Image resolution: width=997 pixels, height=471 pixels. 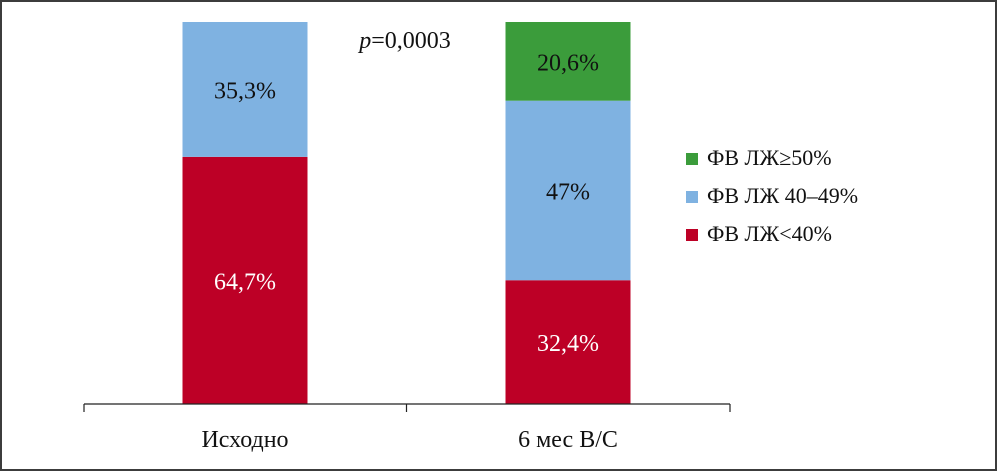 What do you see at coordinates (769, 157) in the screenshot?
I see `legend-label-2: ФВ ЛЖ≥50%` at bounding box center [769, 157].